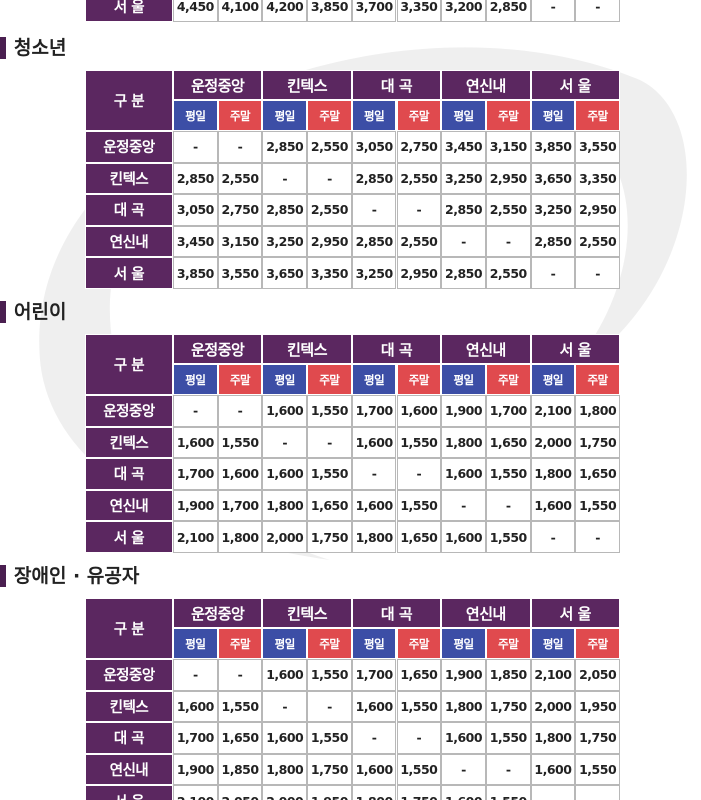 The width and height of the screenshot is (701, 800). I want to click on station-header: 킨텍스, so click(307, 613).